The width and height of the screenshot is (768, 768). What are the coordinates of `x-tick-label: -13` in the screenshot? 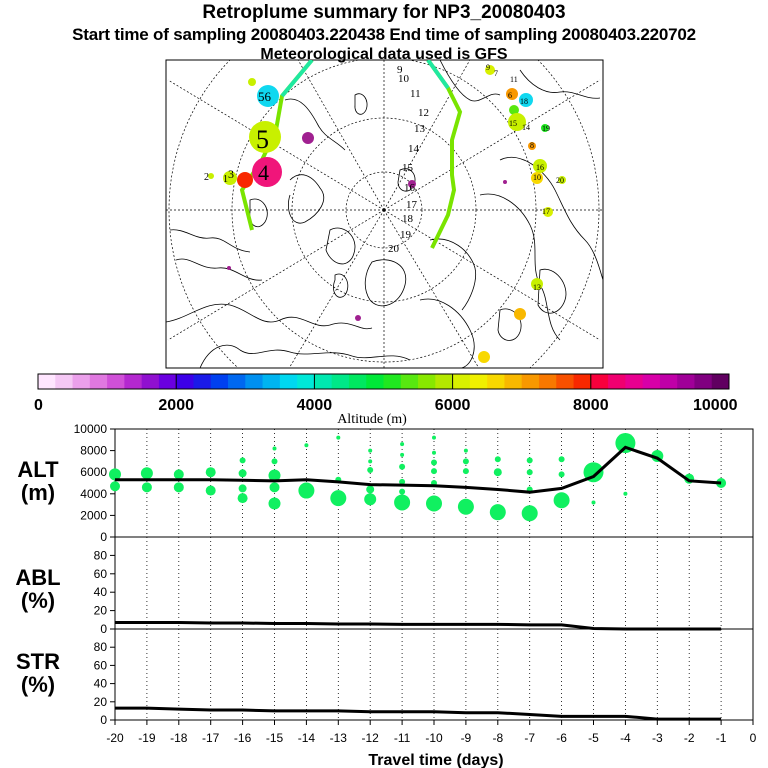 It's located at (339, 738).